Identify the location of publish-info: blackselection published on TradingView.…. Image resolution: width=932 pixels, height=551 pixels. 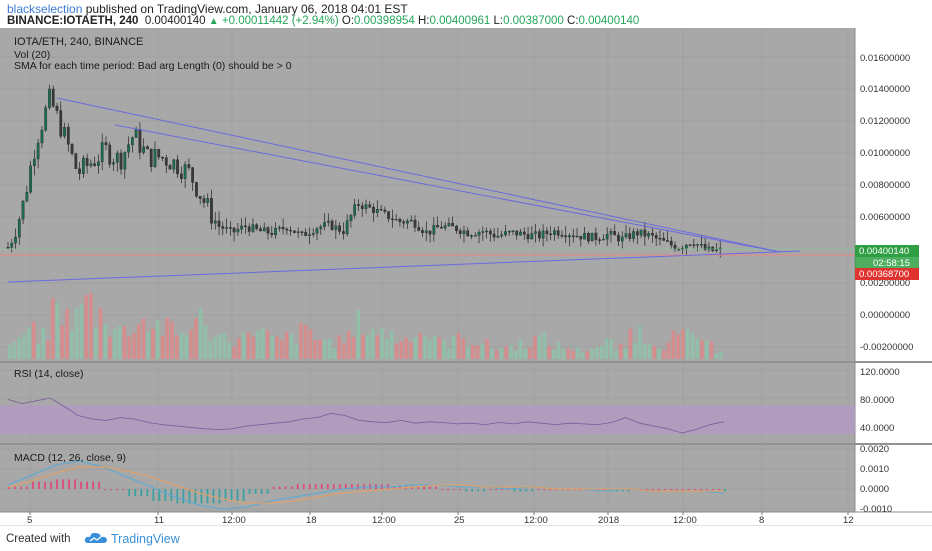
(207, 9).